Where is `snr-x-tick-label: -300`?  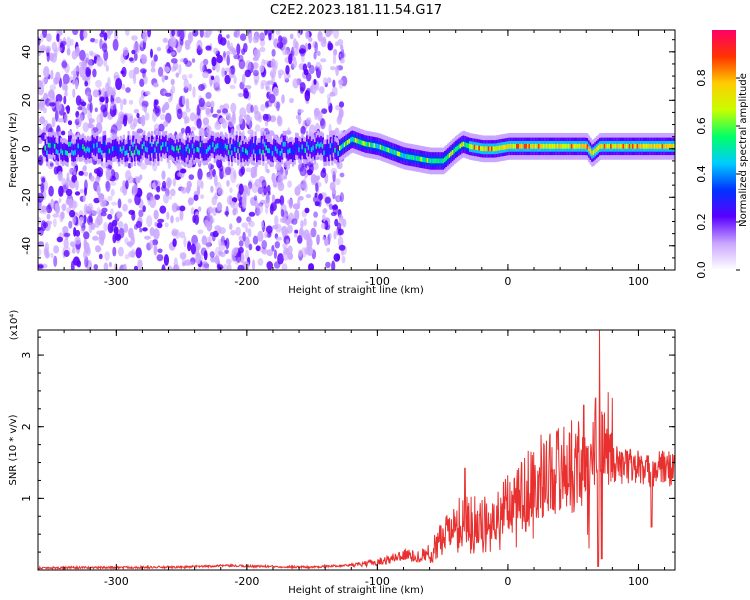 snr-x-tick-label: -300 is located at coordinates (116, 581).